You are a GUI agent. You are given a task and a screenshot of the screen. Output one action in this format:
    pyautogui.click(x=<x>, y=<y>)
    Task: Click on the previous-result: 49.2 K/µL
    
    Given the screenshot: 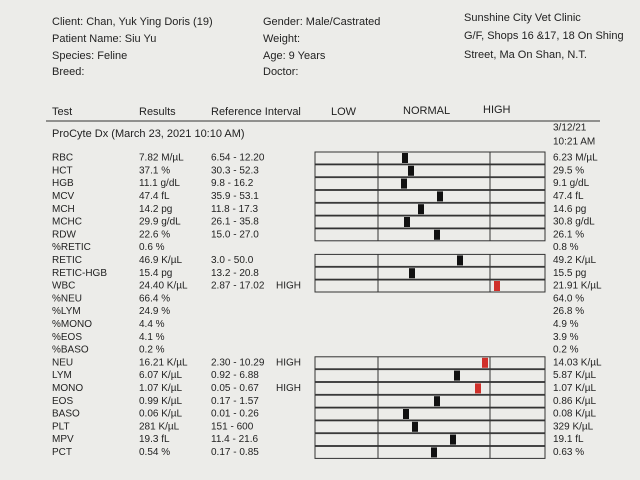 What is the action you would take?
    pyautogui.click(x=574, y=260)
    